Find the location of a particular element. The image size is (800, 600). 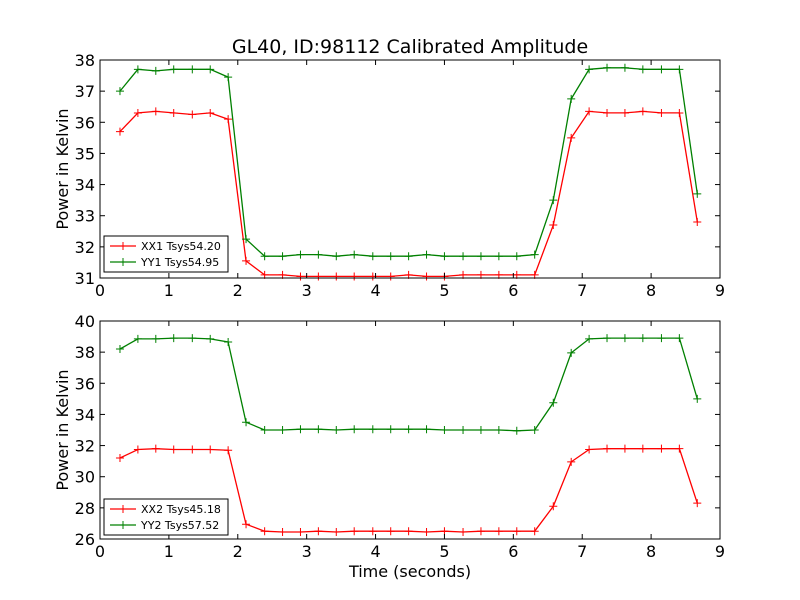

y-tick-label: 30 is located at coordinates (85, 477).